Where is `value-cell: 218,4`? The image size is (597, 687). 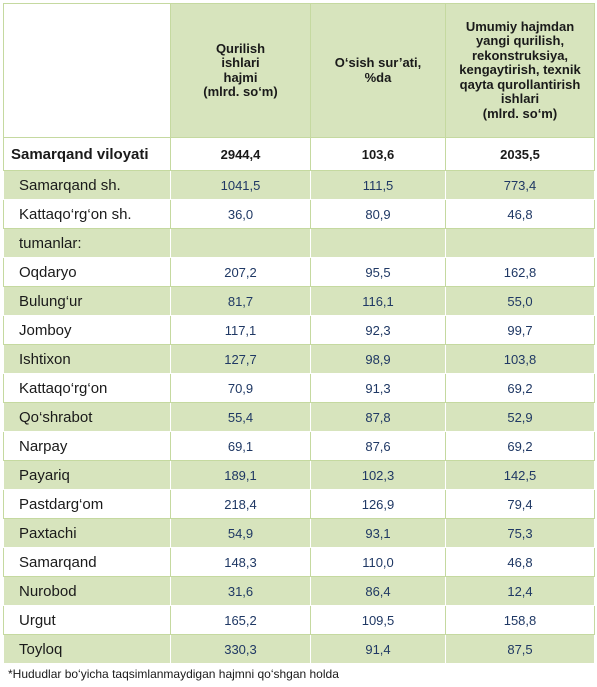 value-cell: 218,4 is located at coordinates (240, 504).